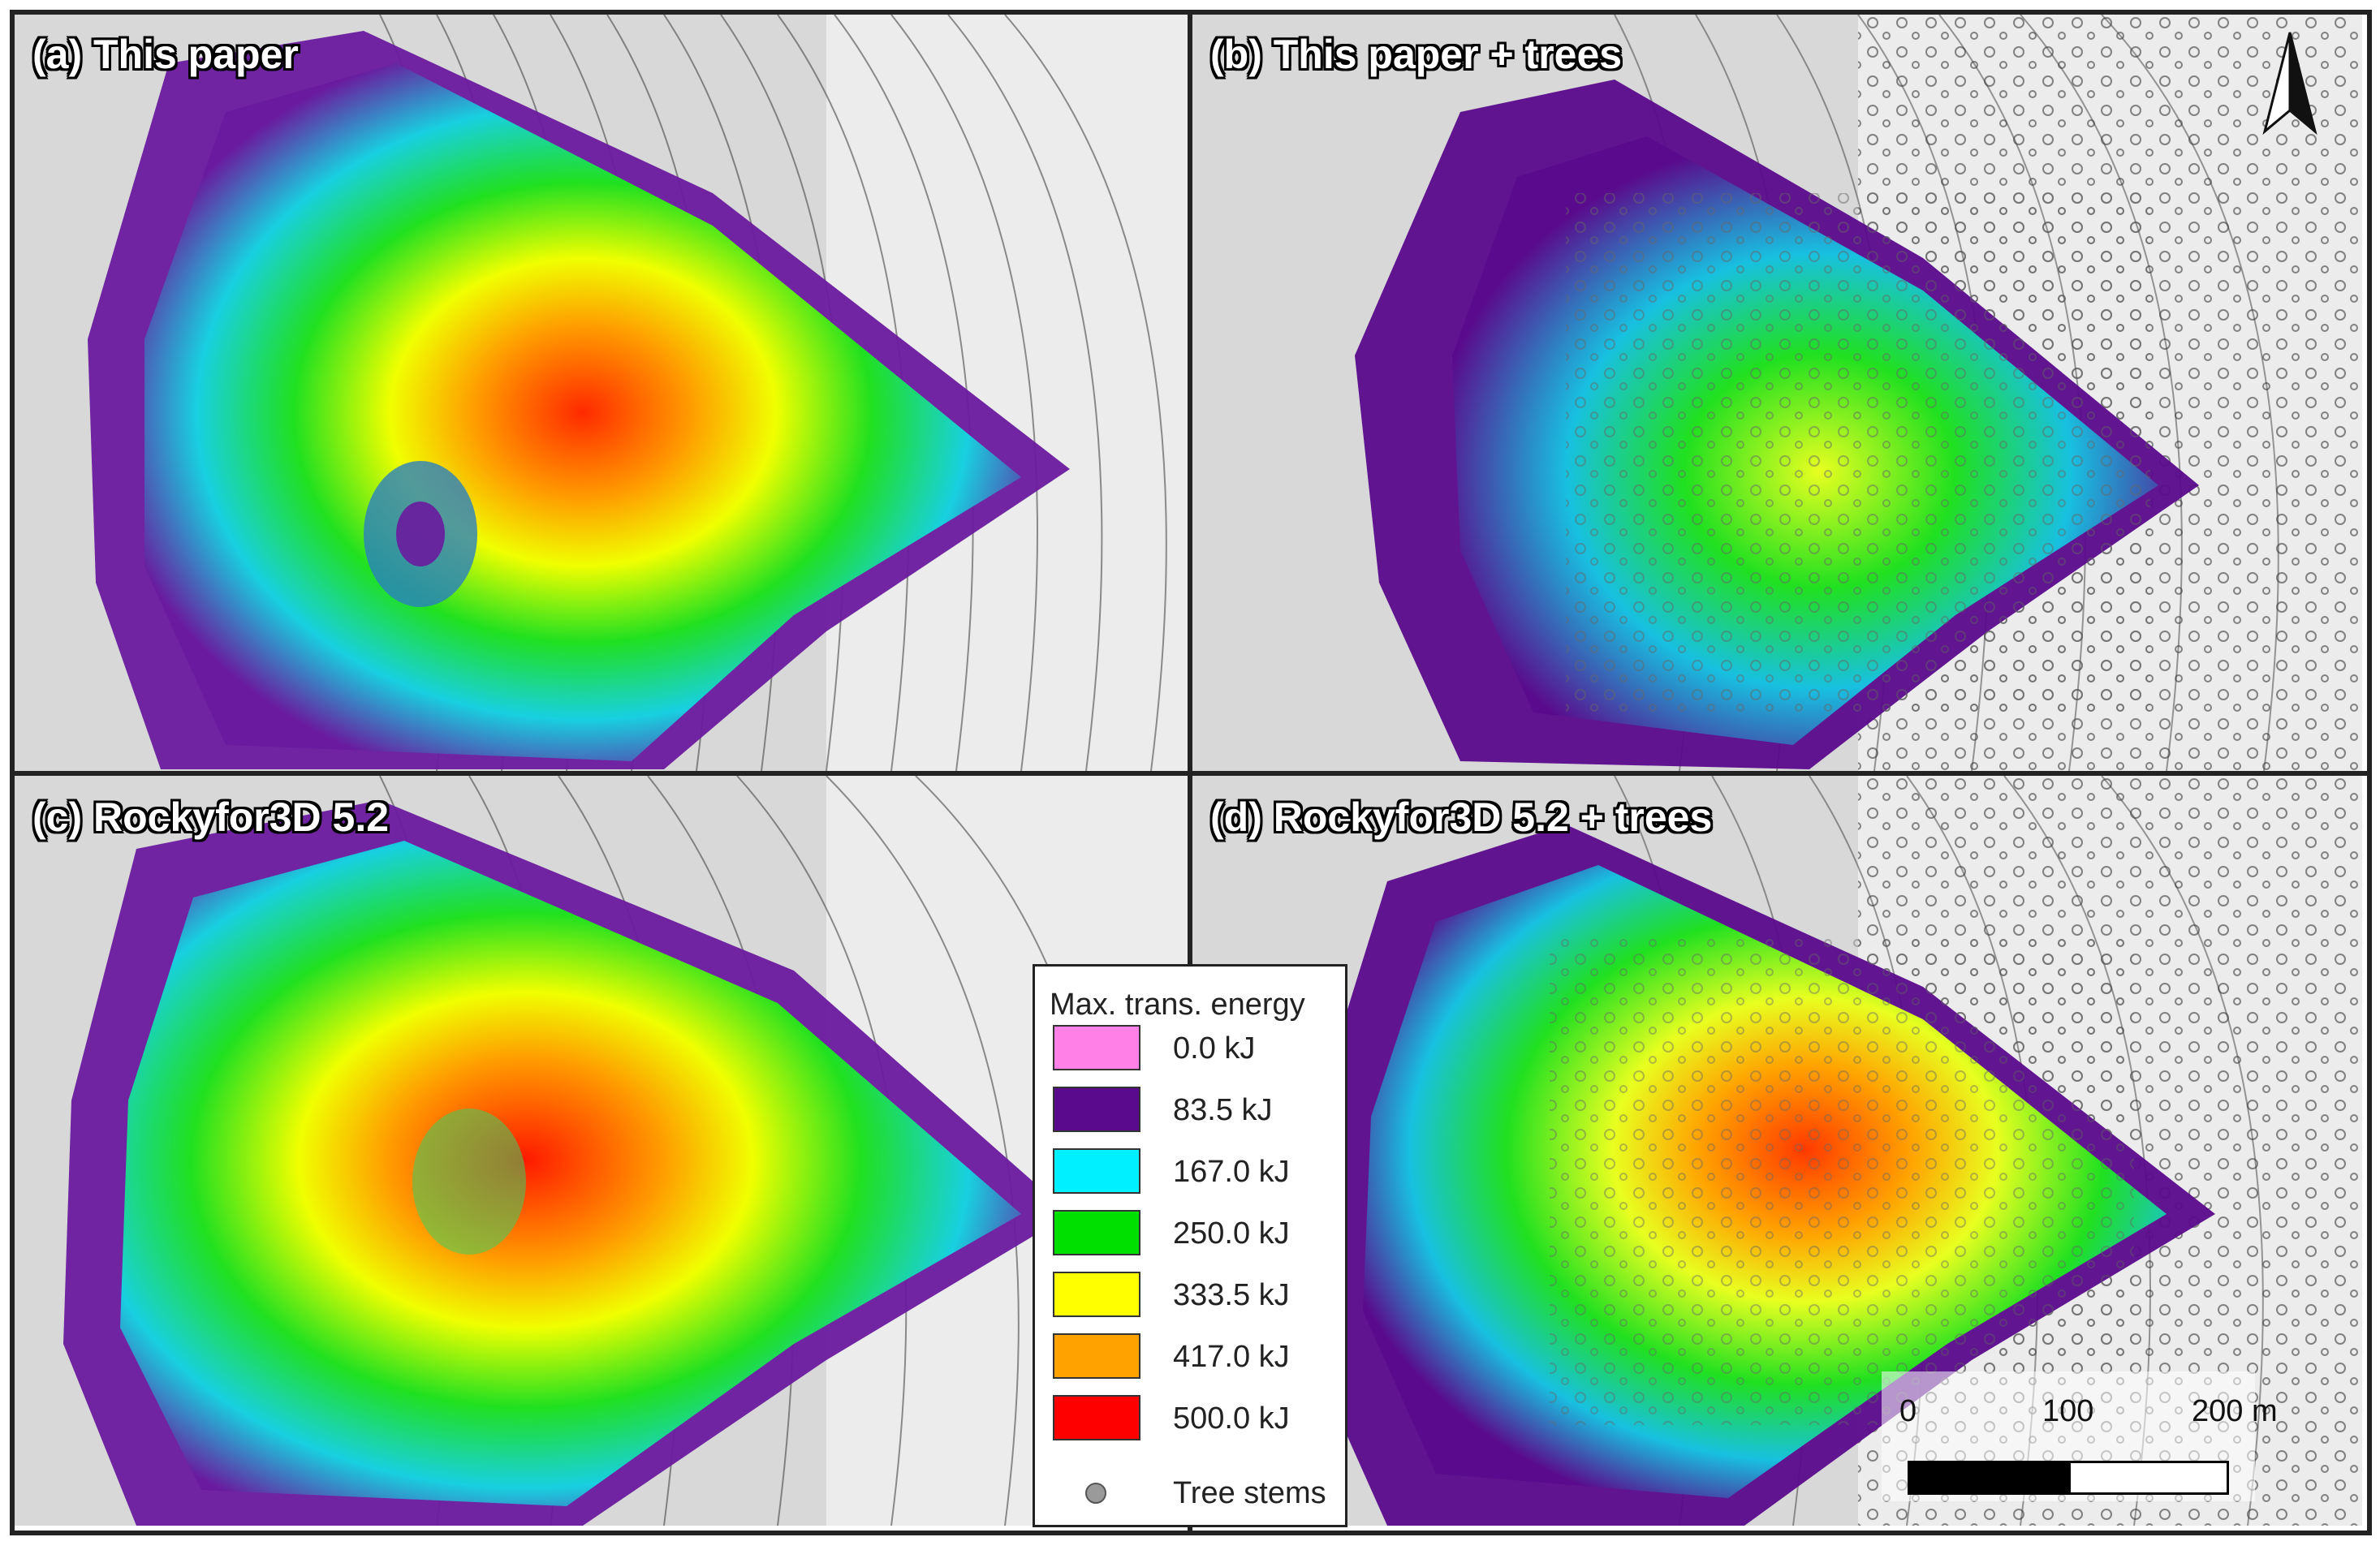 This screenshot has width=2380, height=1550. Describe the element at coordinates (2290, 82) in the screenshot. I see `north-arrow-icon` at that location.